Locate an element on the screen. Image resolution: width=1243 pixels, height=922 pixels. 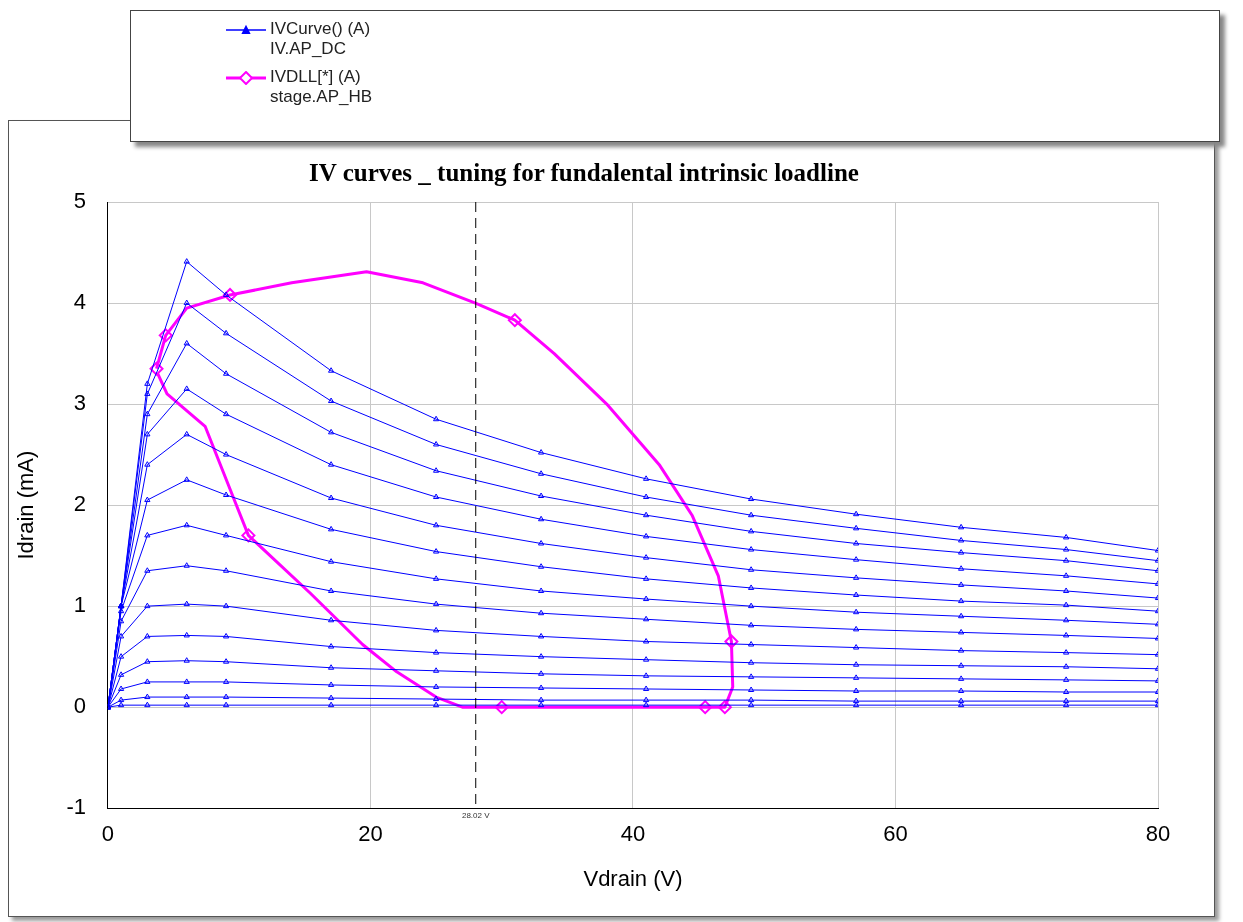
y-tick-label: 2 is located at coordinates (79, 504).